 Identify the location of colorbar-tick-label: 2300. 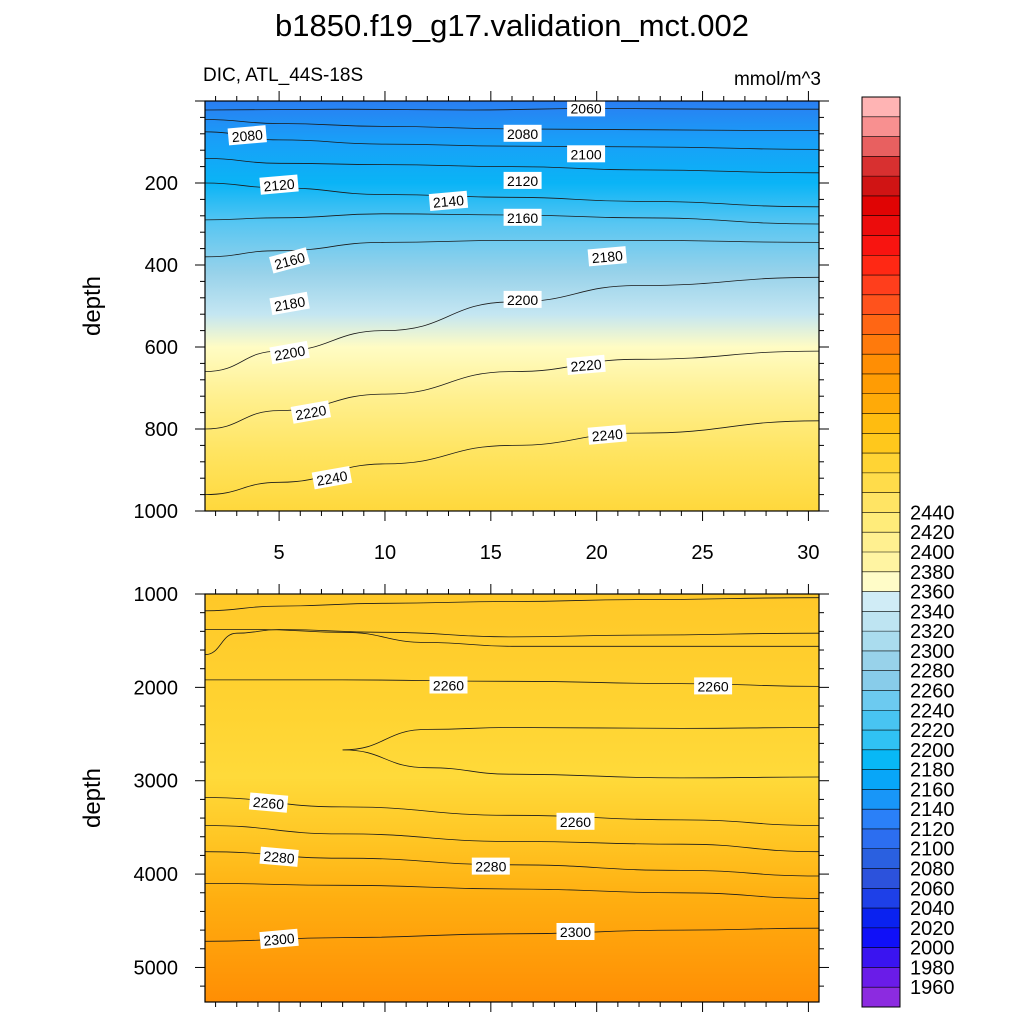
(932, 652).